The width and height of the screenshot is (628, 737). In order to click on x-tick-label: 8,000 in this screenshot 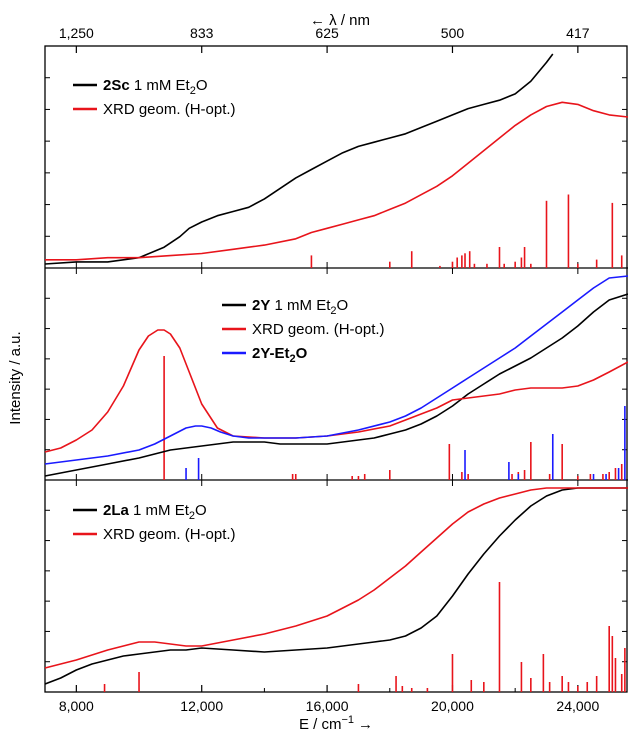, I will do `click(76, 706)`.